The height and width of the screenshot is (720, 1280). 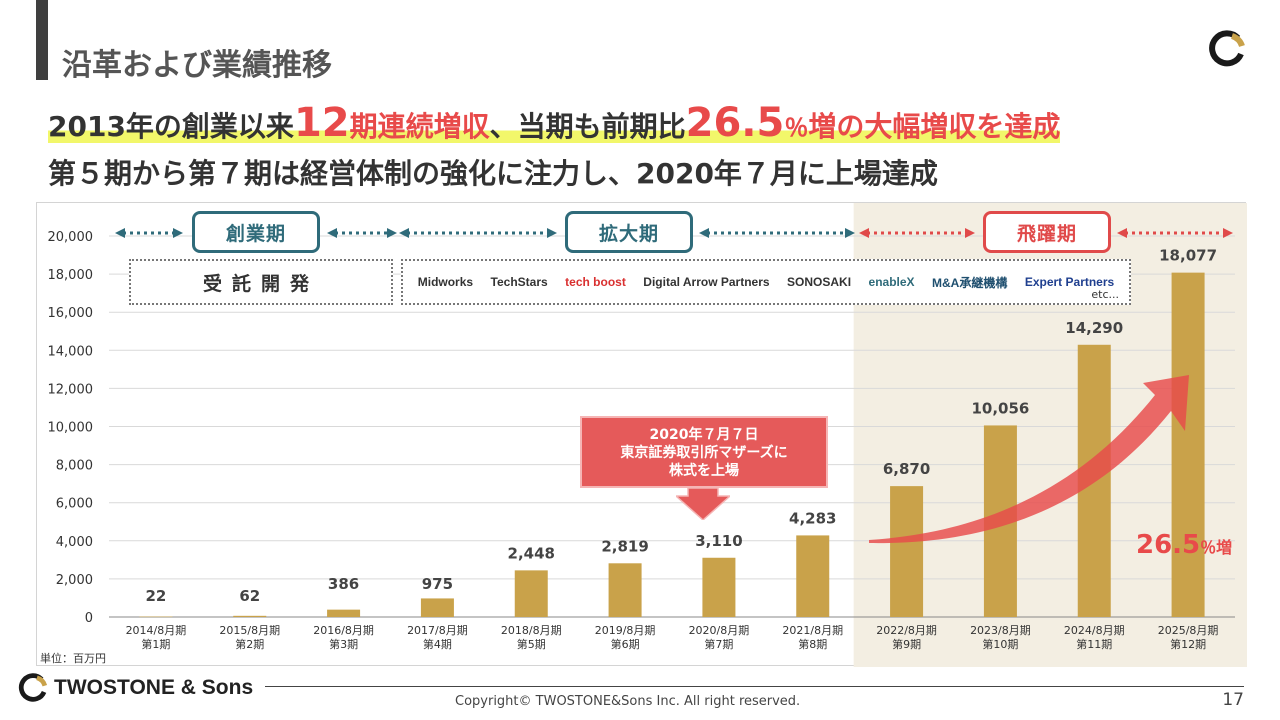 I want to click on x-tick-sublabel: 第3期, so click(x=343, y=644).